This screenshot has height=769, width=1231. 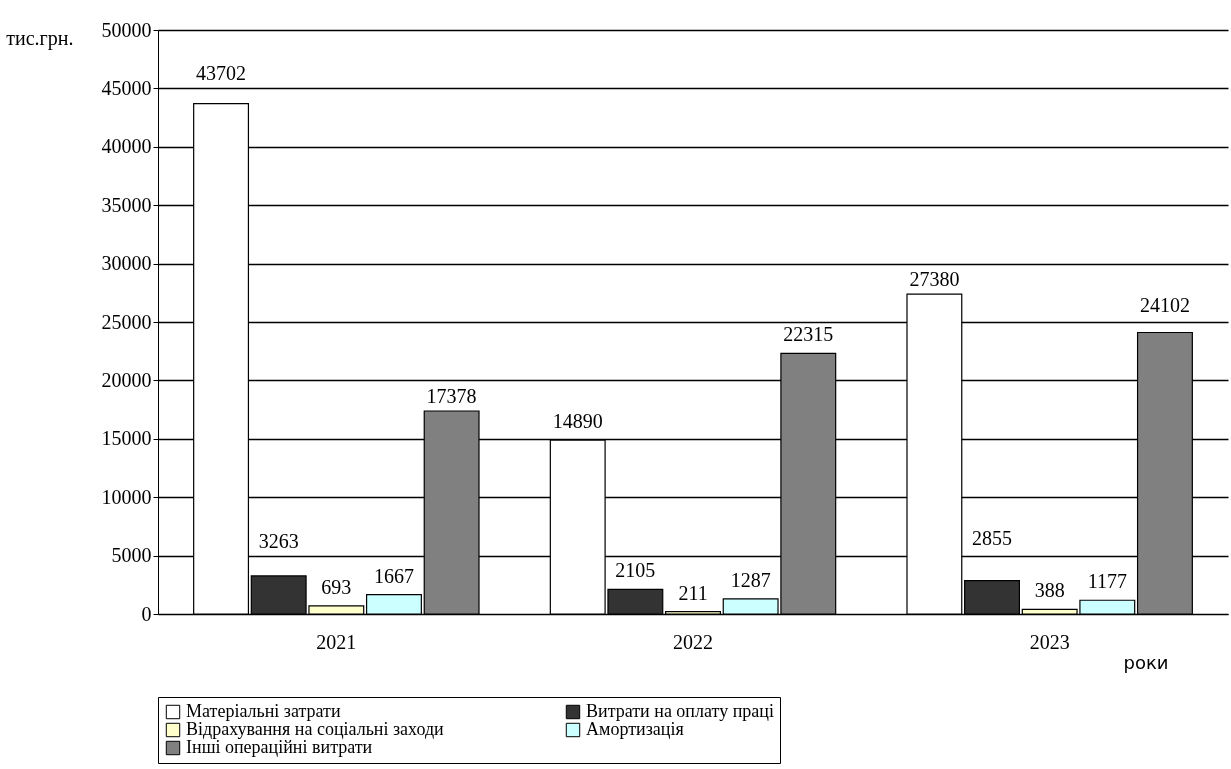 What do you see at coordinates (126, 321) in the screenshot?
I see `y-tick-label: 25000` at bounding box center [126, 321].